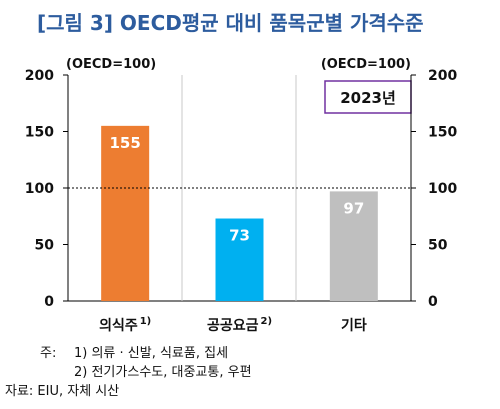  What do you see at coordinates (111, 64) in the screenshot?
I see `left-unit-label: (OECD=100)` at bounding box center [111, 64].